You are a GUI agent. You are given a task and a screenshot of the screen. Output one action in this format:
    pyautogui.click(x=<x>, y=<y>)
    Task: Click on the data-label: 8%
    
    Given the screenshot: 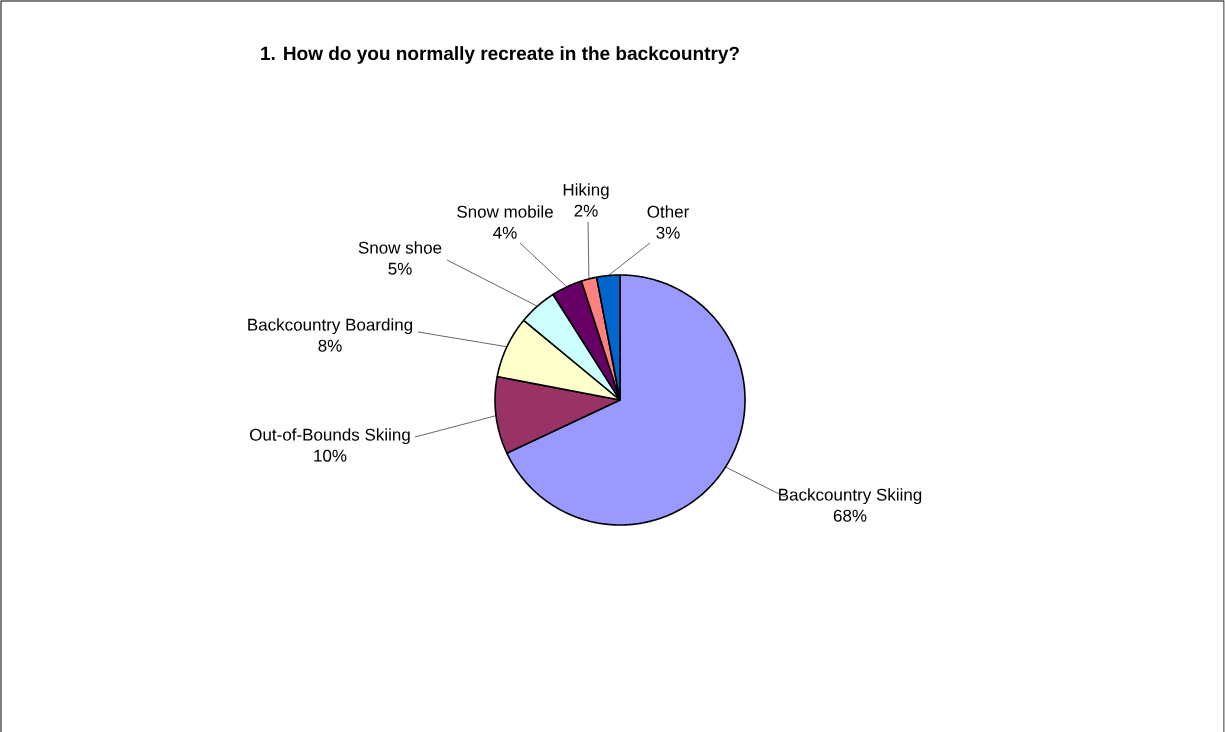 What is the action you would take?
    pyautogui.click(x=330, y=345)
    